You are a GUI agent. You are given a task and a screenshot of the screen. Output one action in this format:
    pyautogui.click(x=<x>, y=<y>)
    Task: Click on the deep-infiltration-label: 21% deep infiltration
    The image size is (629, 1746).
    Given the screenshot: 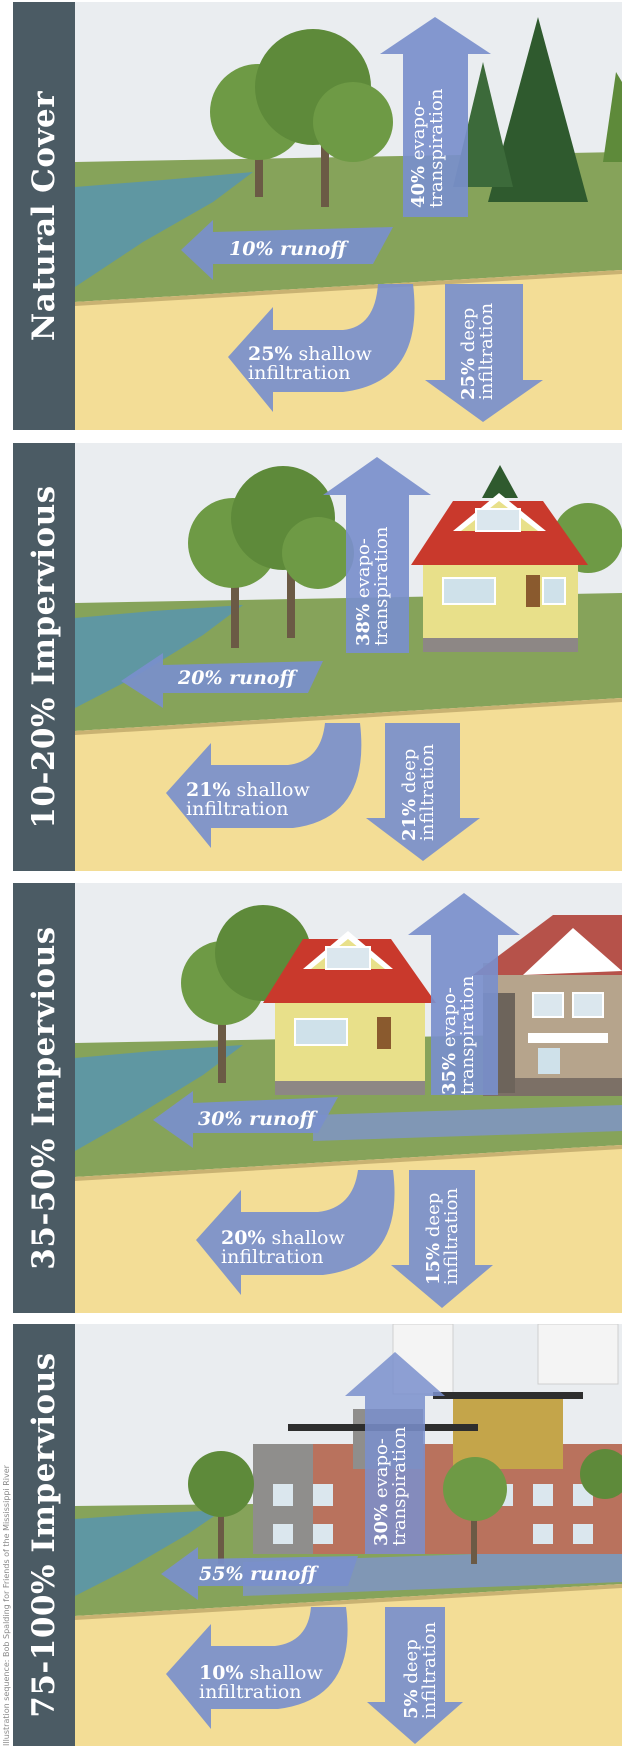 What is the action you would take?
    pyautogui.click(x=418, y=792)
    